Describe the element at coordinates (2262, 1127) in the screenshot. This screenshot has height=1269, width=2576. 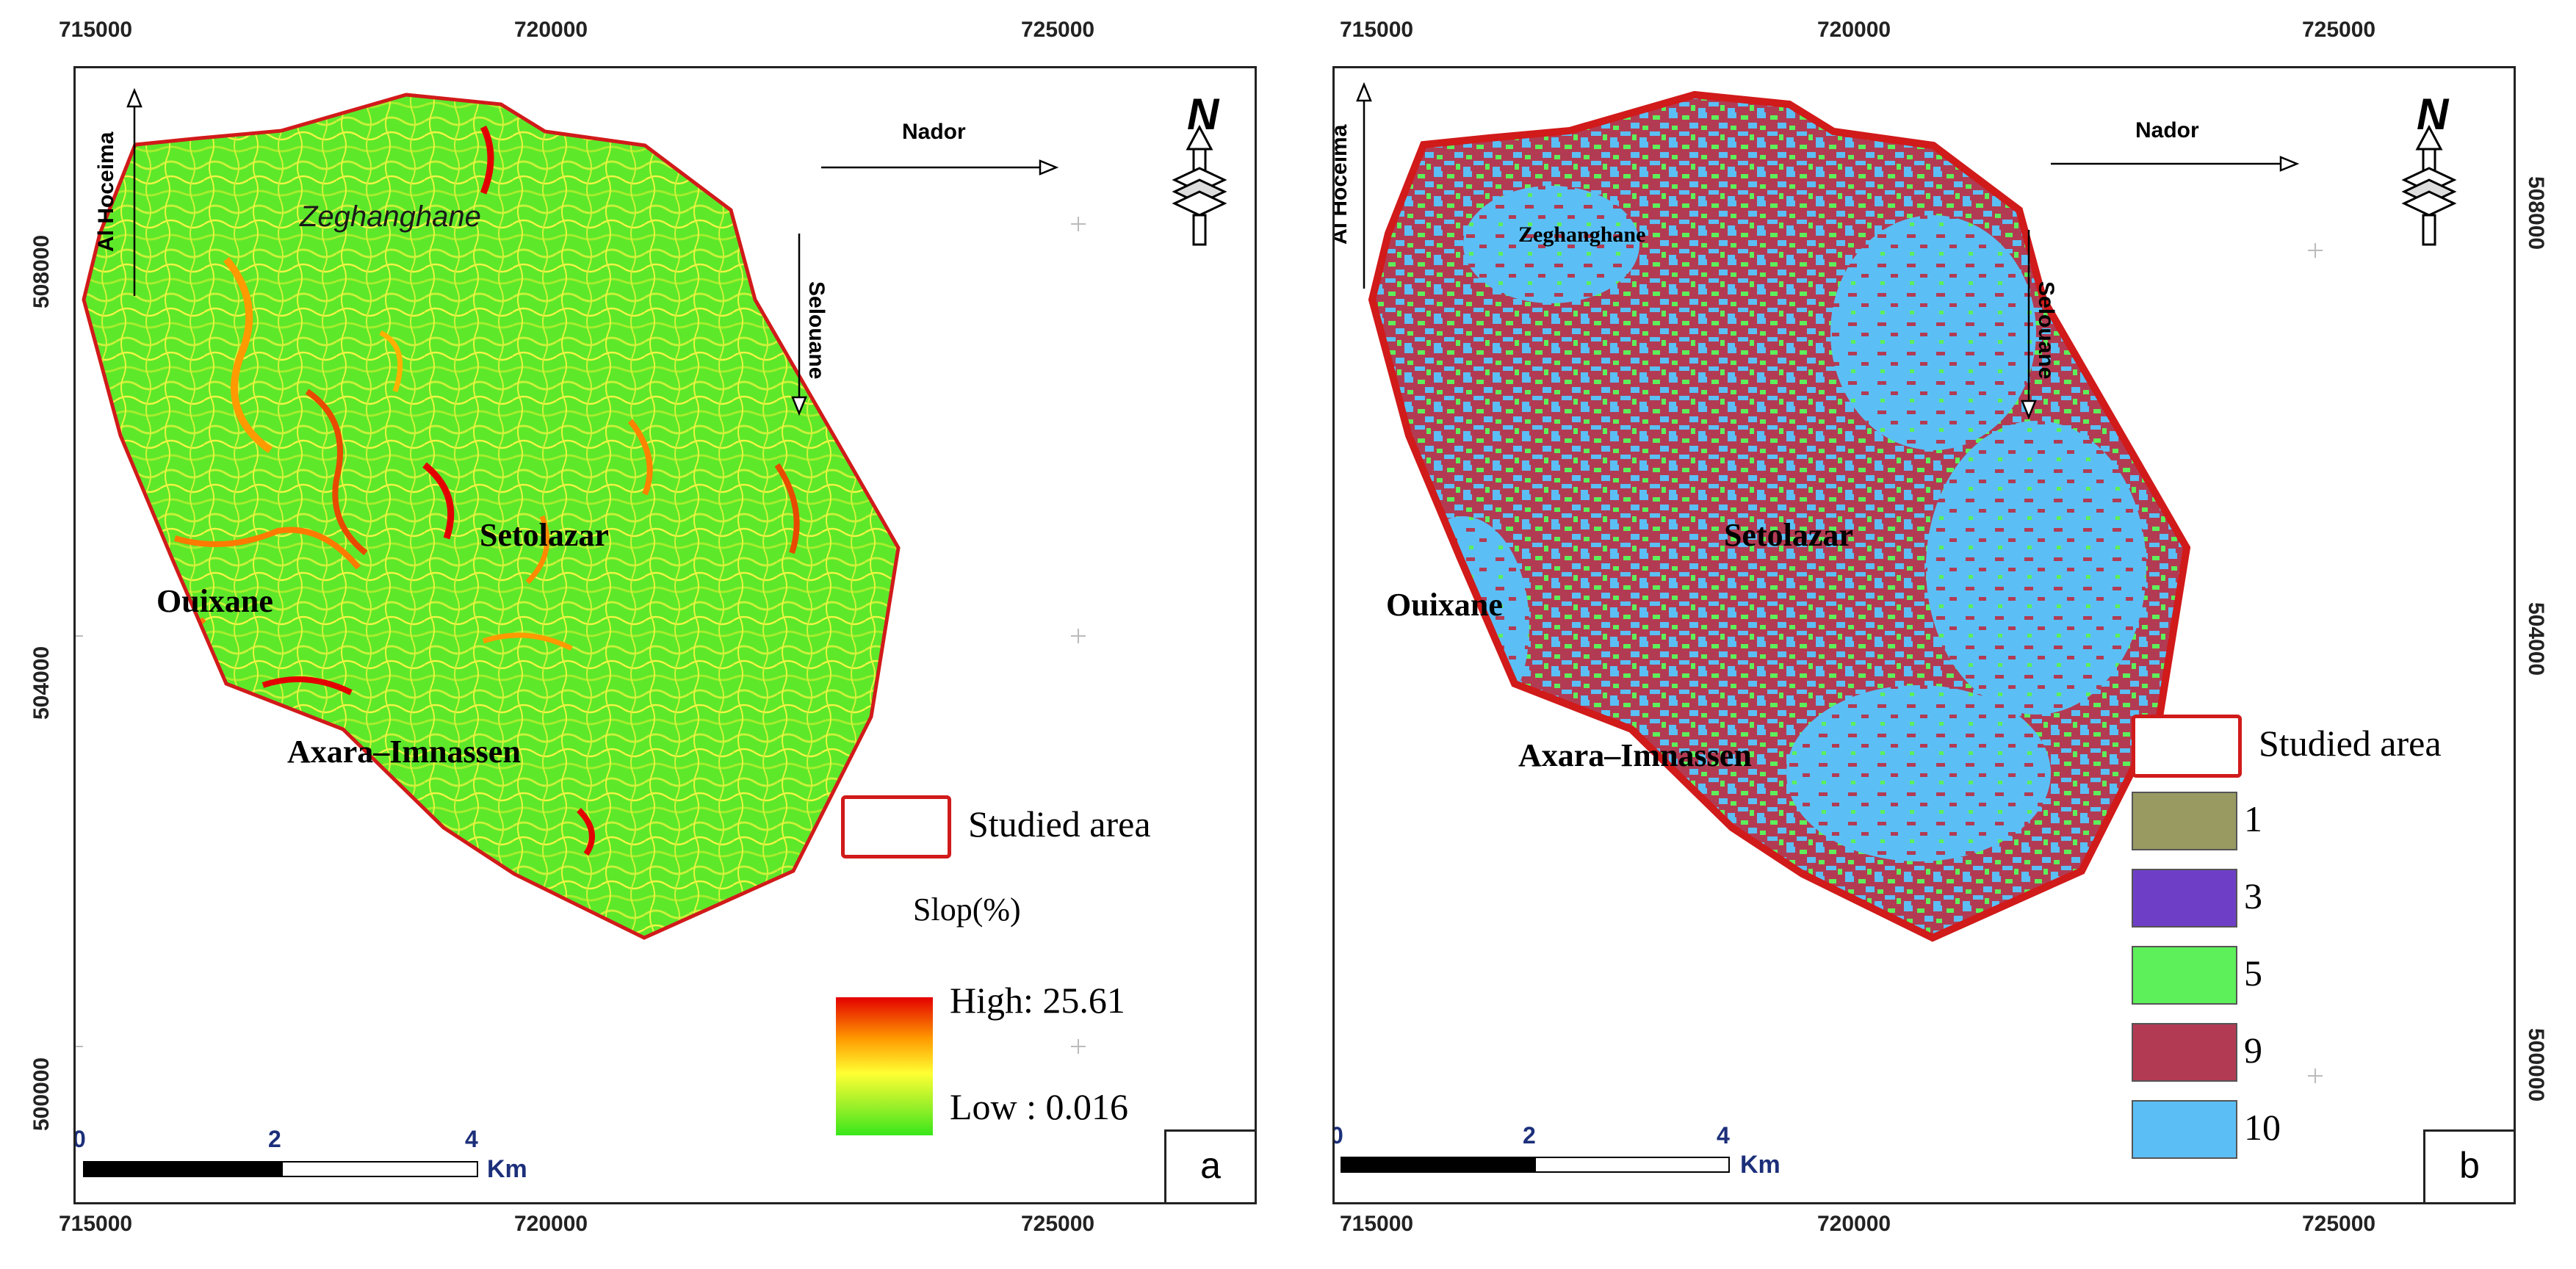
I see `legend-class-10-label: 10` at that location.